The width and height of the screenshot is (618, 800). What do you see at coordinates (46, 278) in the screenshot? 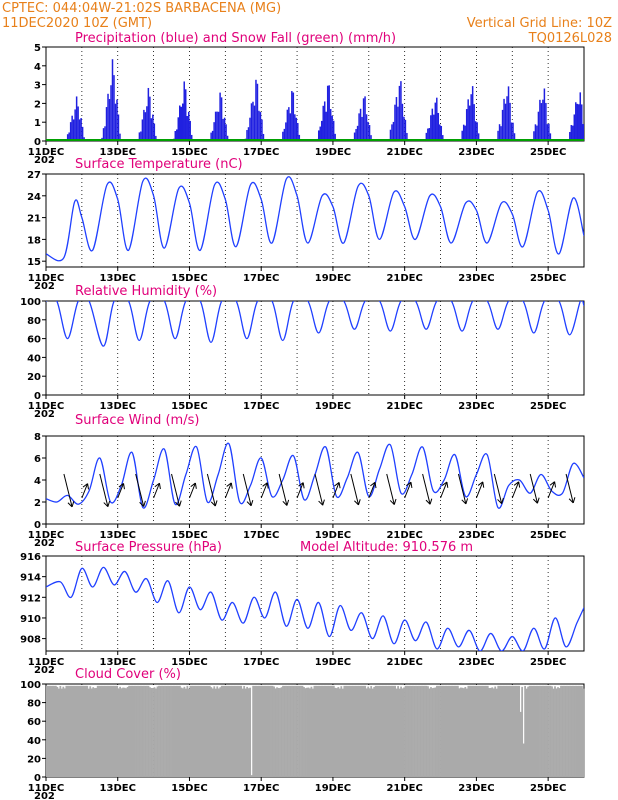
I see `x-tick-label: 11DEC` at bounding box center [46, 278].